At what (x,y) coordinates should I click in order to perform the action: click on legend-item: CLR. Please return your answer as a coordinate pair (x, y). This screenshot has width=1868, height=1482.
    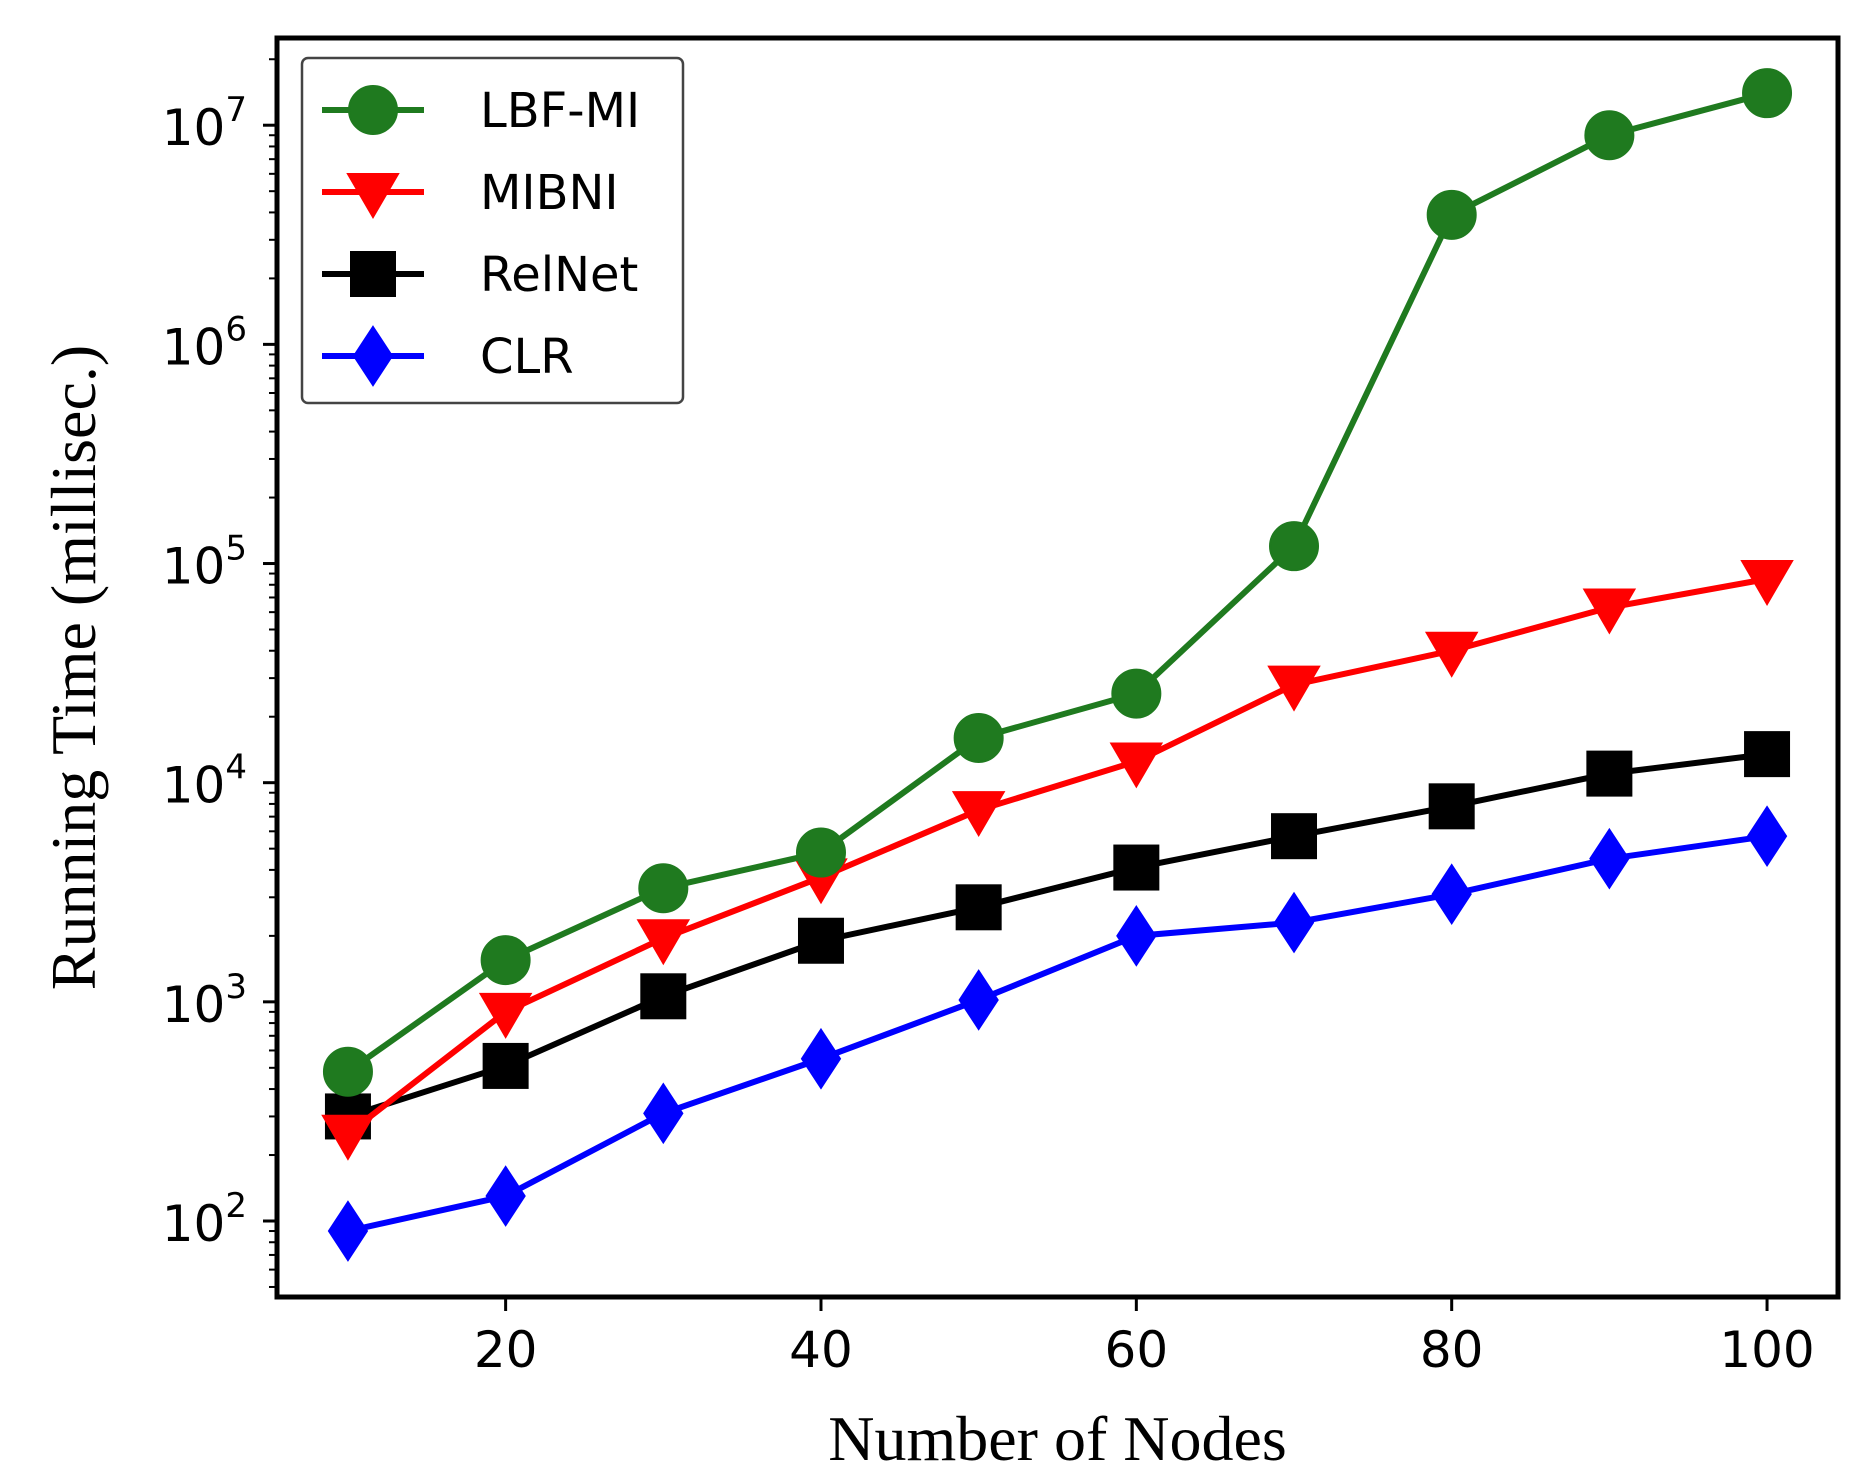
    Looking at the image, I should click on (448, 356).